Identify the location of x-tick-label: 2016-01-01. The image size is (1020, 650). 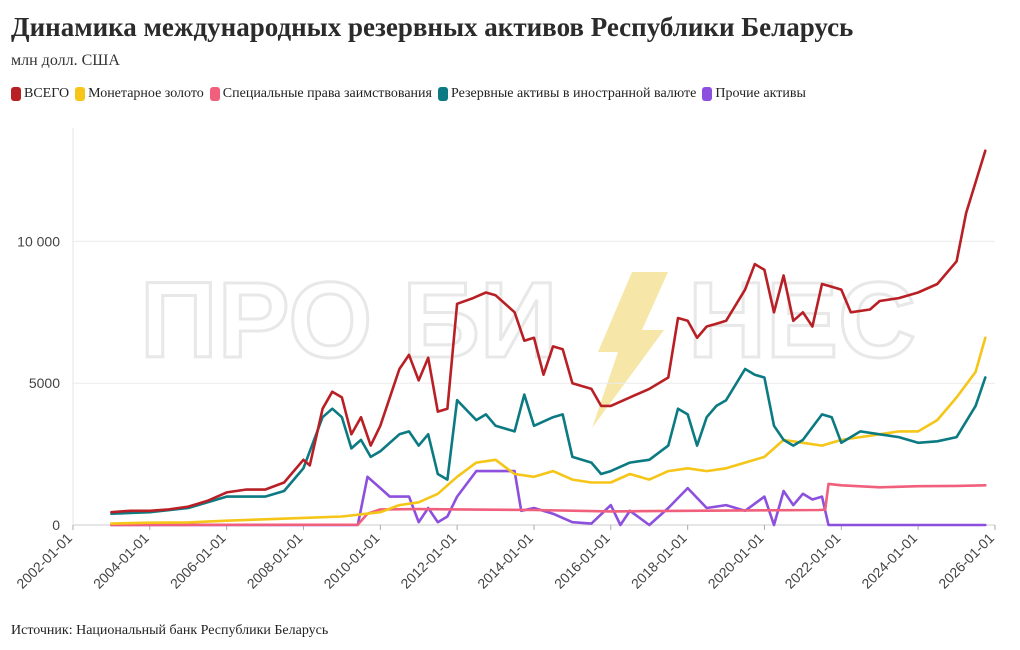
(582, 561).